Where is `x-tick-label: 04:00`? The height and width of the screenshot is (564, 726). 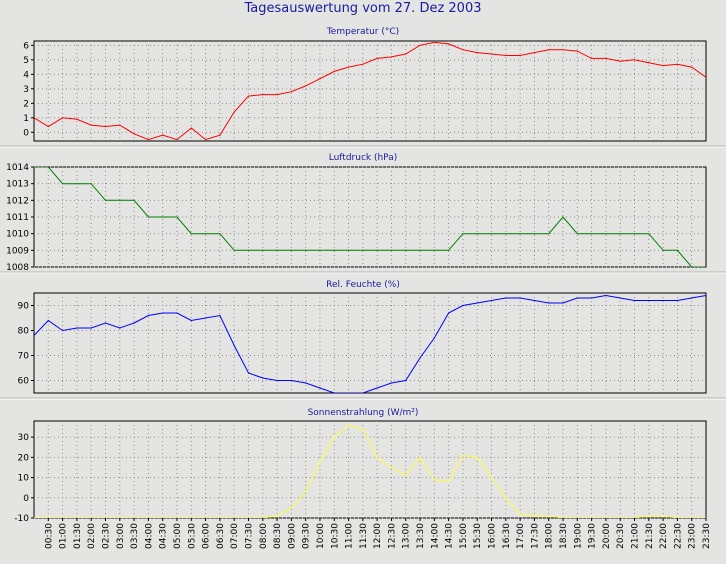 x-tick-label: 04:00 is located at coordinates (149, 536).